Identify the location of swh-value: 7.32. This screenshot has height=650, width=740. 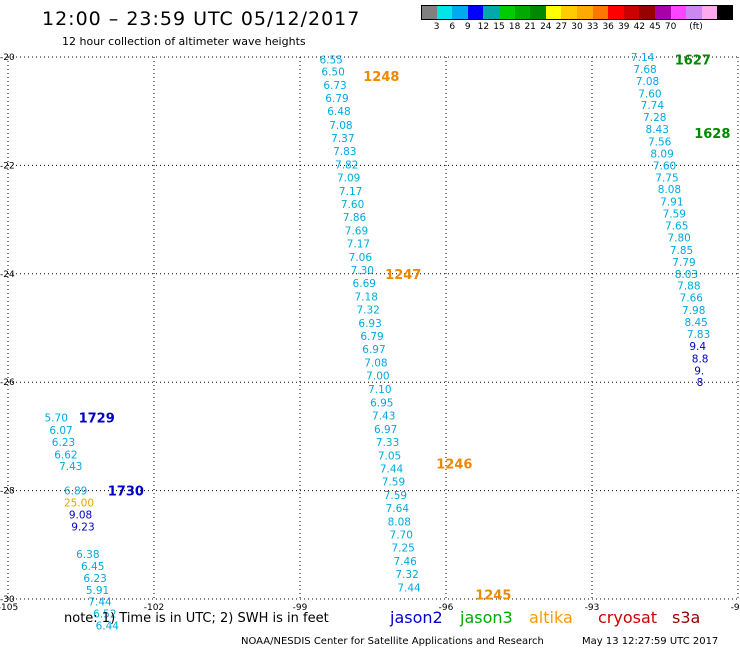
(406, 575).